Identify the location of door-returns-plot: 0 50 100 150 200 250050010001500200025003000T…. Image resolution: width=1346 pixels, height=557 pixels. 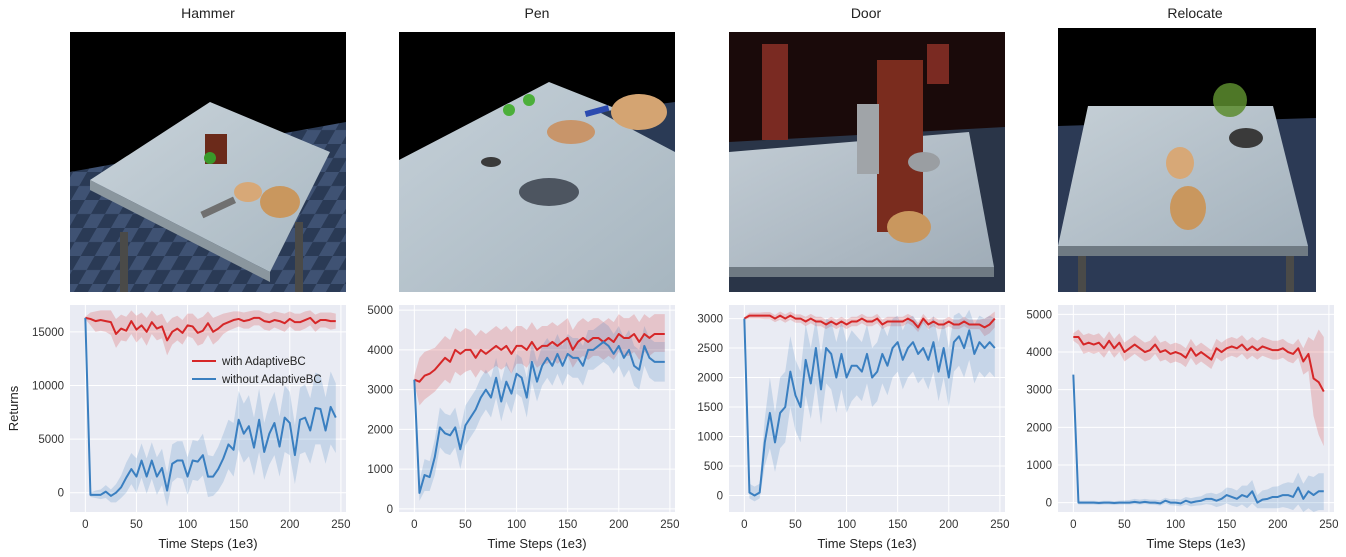
(853, 428).